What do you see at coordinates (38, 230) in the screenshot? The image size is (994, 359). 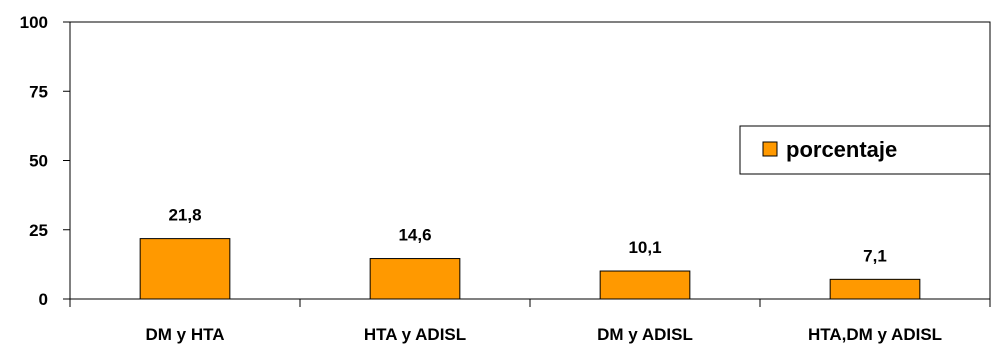 I see `y-tick-label: 25` at bounding box center [38, 230].